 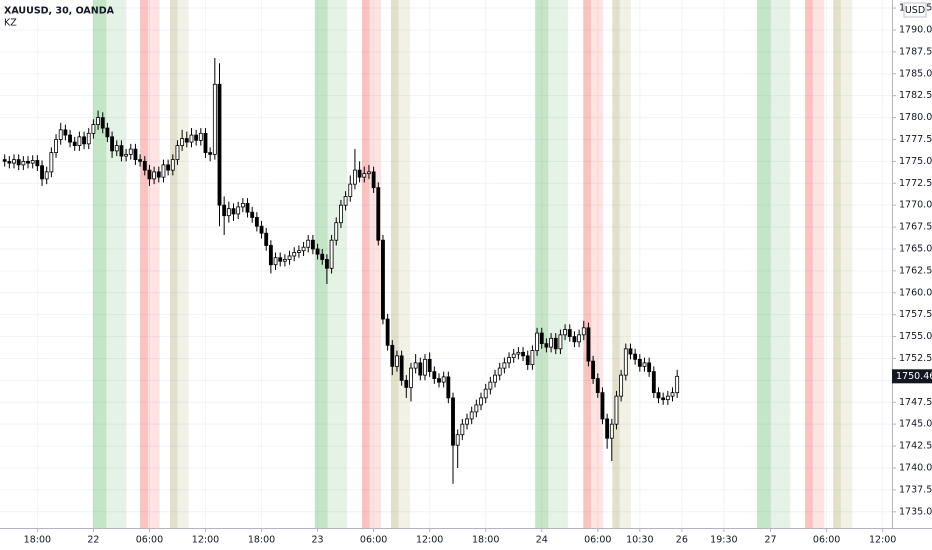 I want to click on x-tick-label: 23, so click(x=318, y=540).